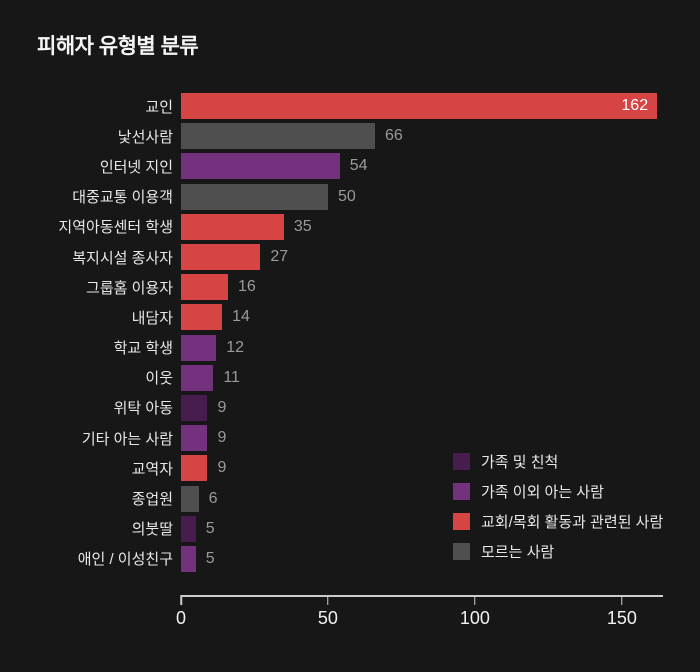 This screenshot has width=700, height=672. What do you see at coordinates (422, 347) in the screenshot?
I see `bar-track: 12` at bounding box center [422, 347].